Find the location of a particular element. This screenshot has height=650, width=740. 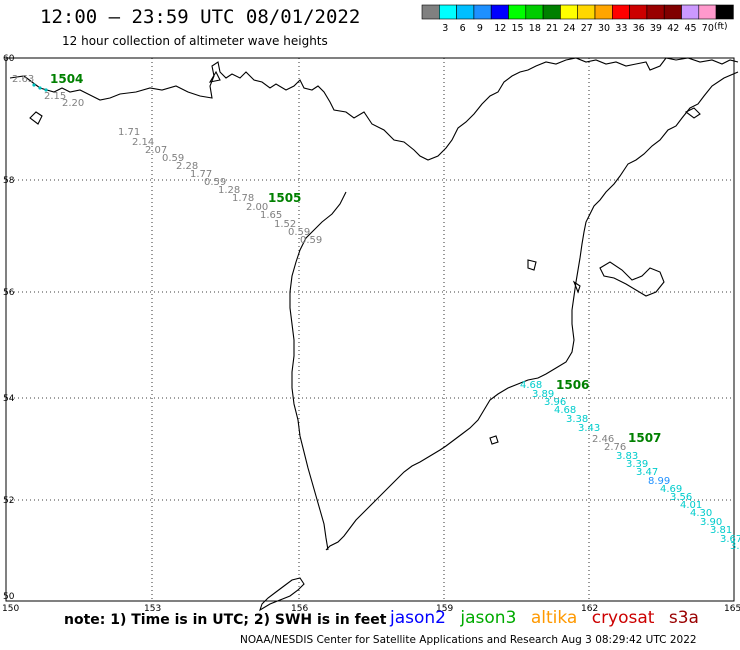

mission-altika: altika is located at coordinates (554, 618).